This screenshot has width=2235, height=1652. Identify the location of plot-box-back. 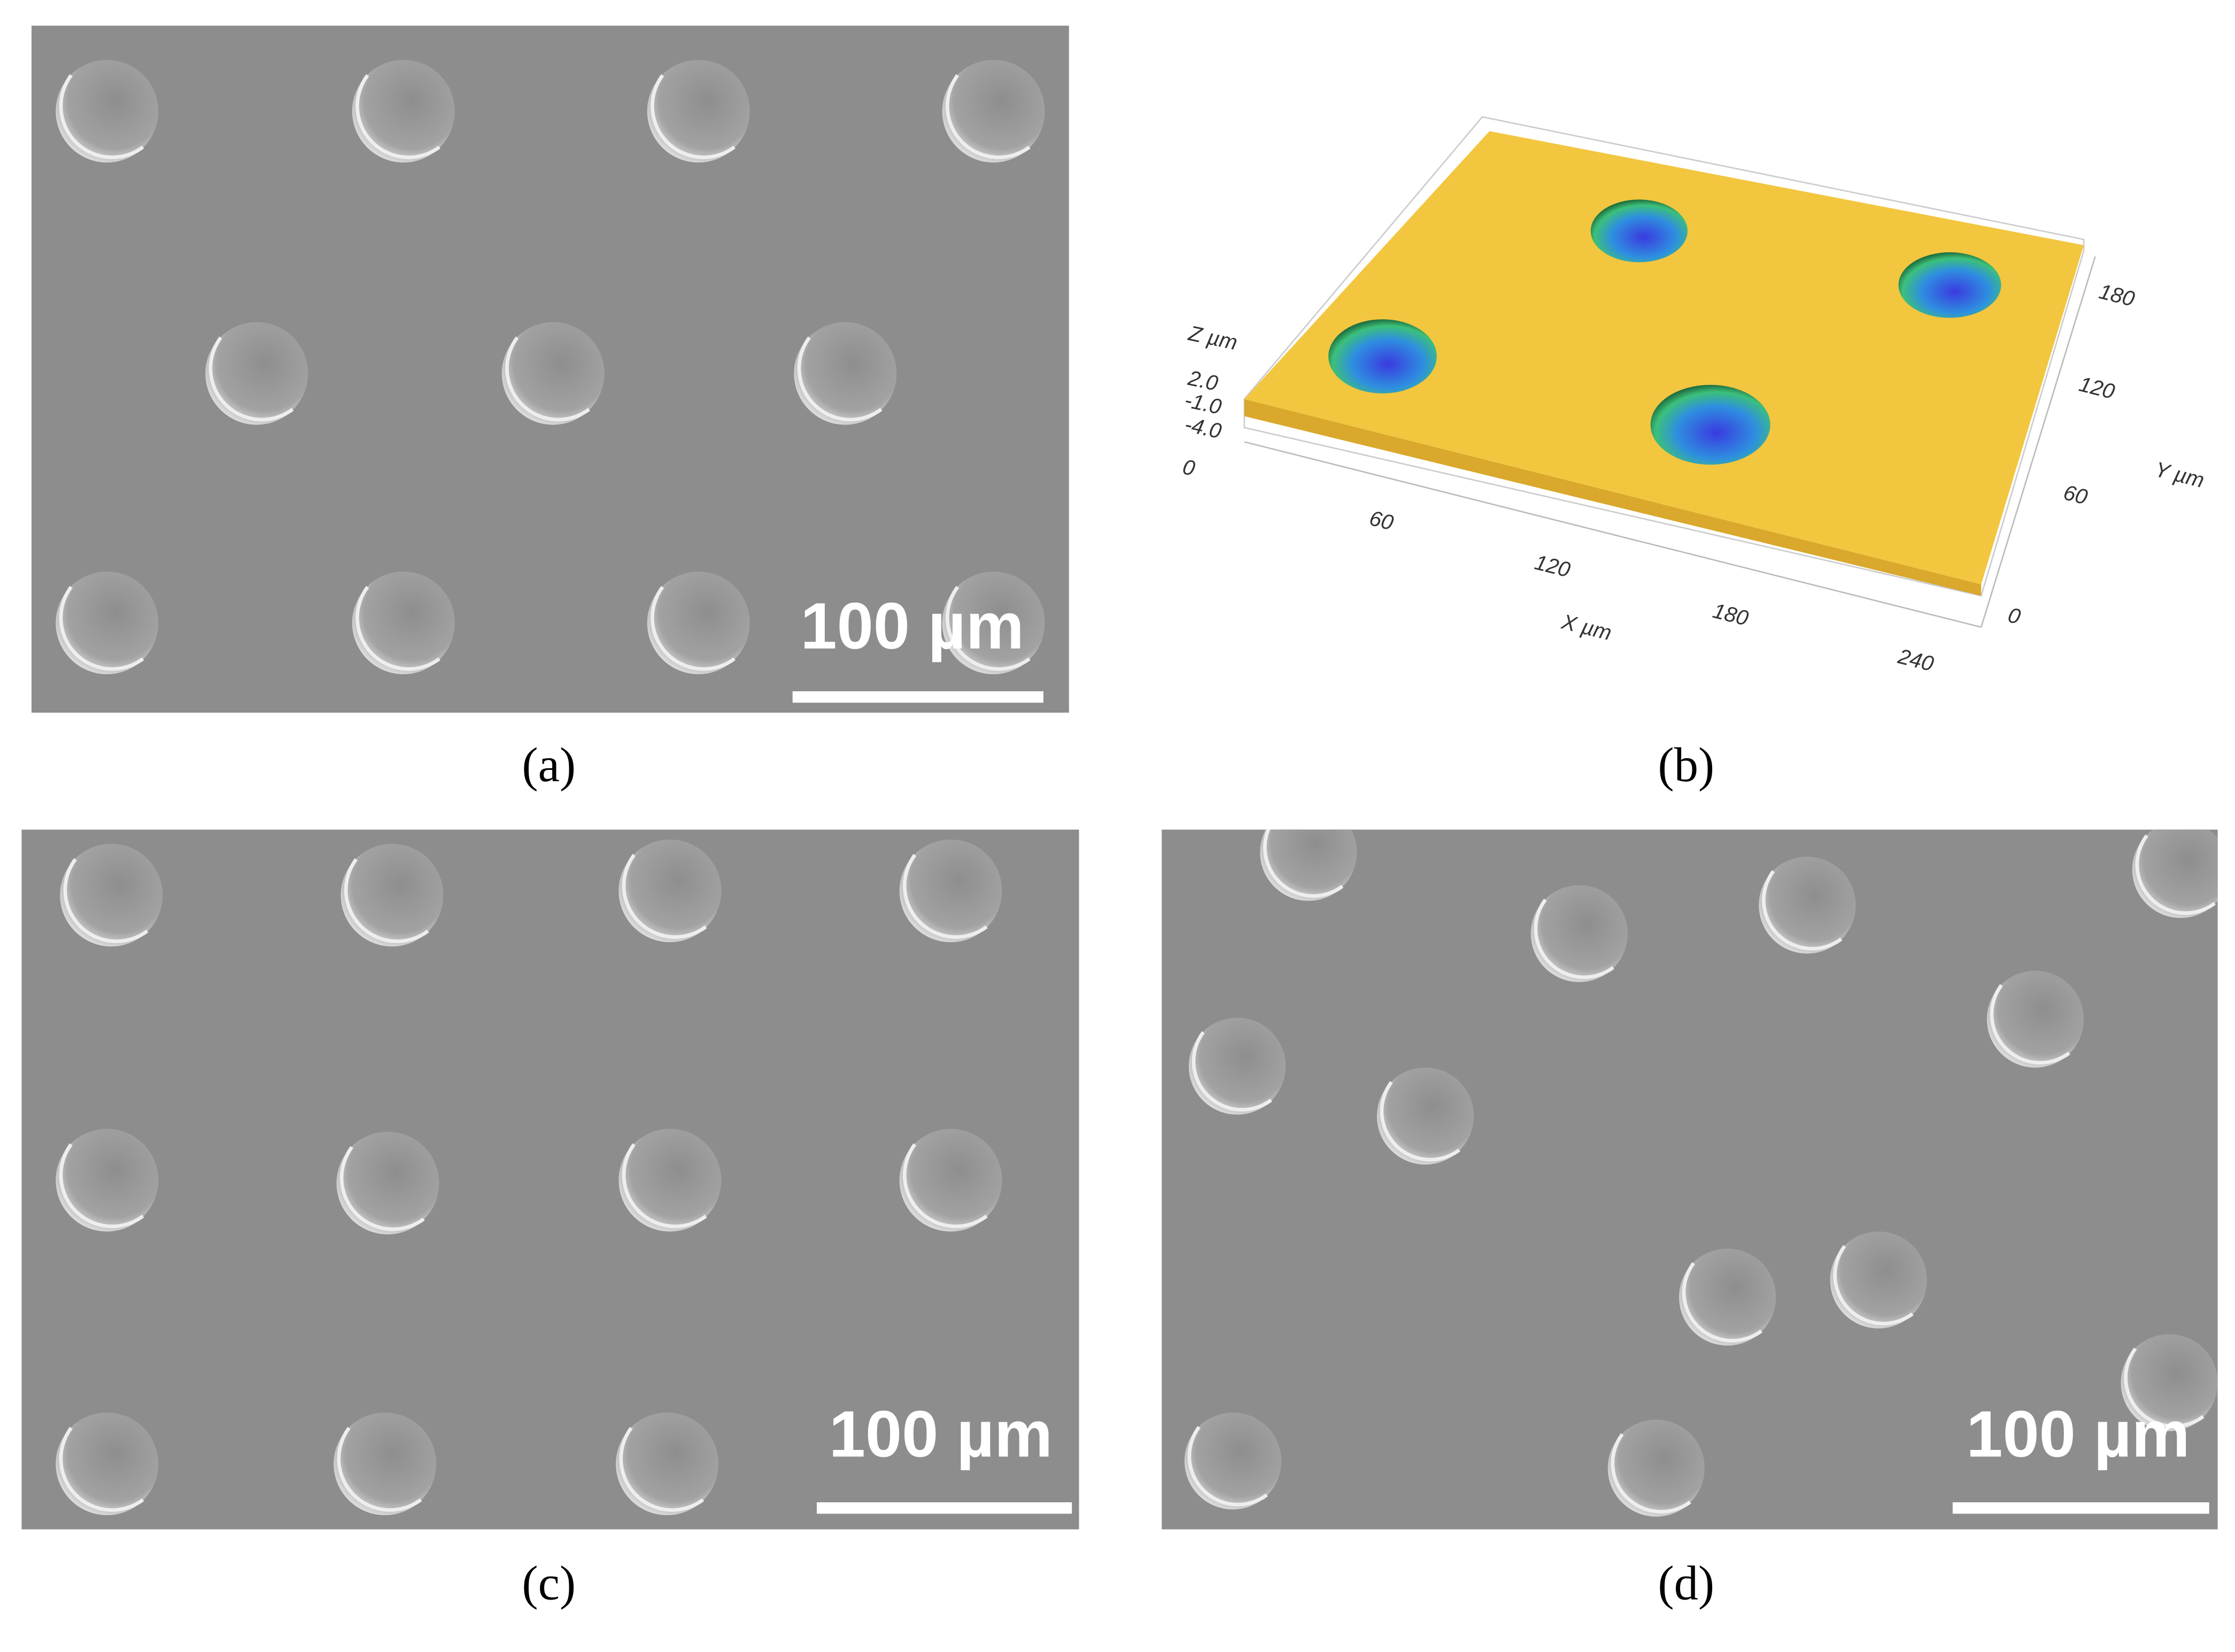
(1664, 356).